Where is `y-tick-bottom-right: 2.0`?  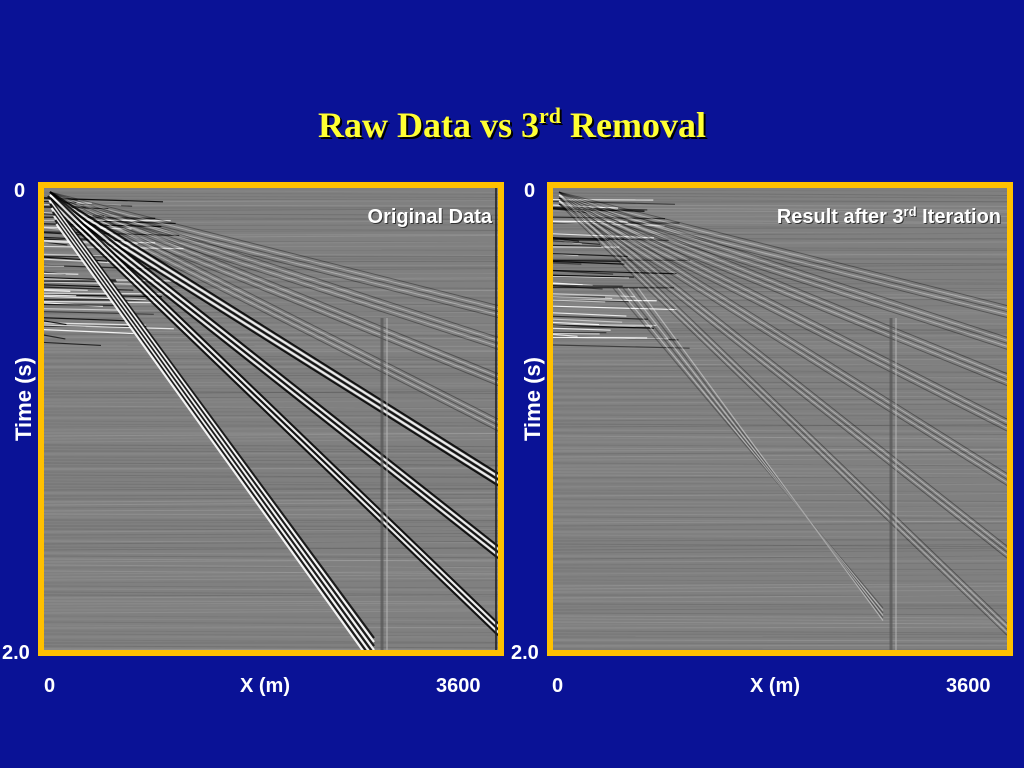 y-tick-bottom-right: 2.0 is located at coordinates (525, 653).